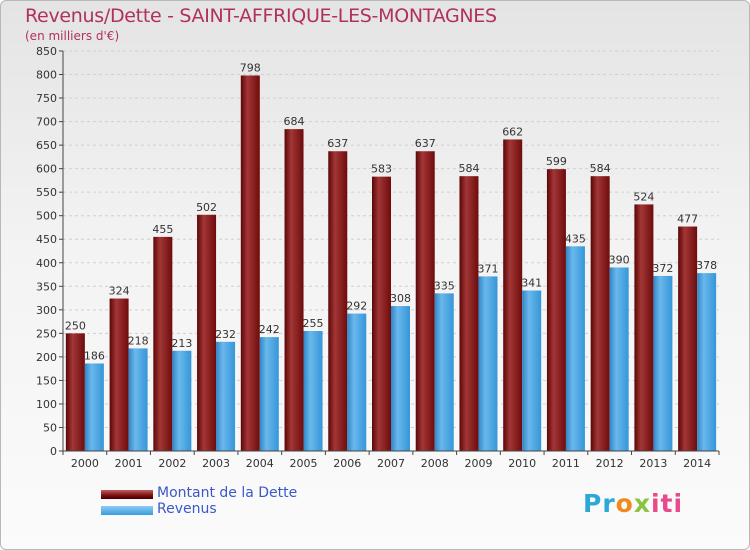 Image resolution: width=750 pixels, height=550 pixels. I want to click on y-tick-label: 750, so click(46, 98).